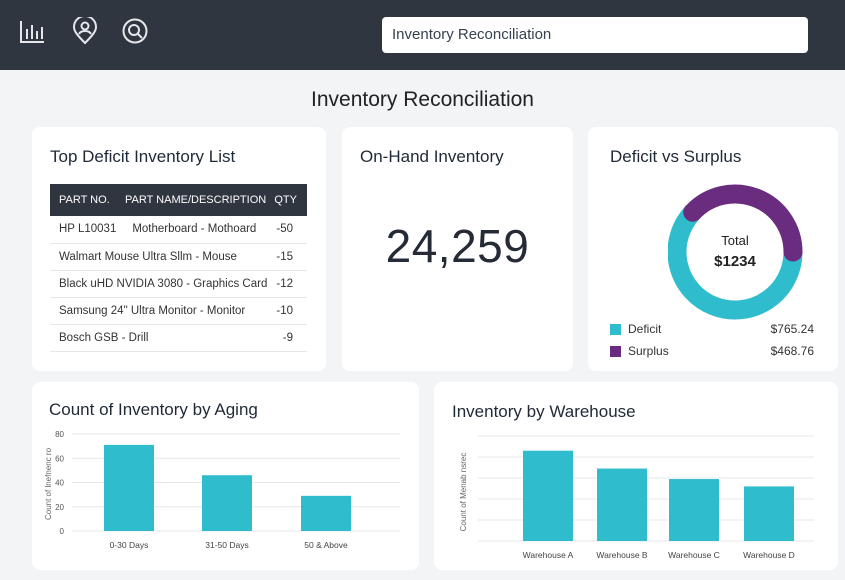 The width and height of the screenshot is (845, 580). Describe the element at coordinates (792, 351) in the screenshot. I see `legend-value: $468.76` at that location.